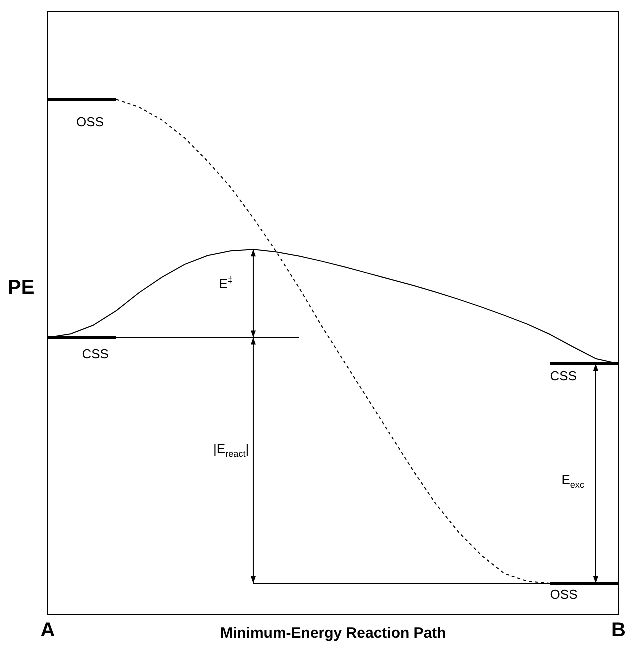 Image resolution: width=630 pixels, height=649 pixels. Describe the element at coordinates (333, 633) in the screenshot. I see `x-axis-title: Minimum-Energy Reaction Path` at that location.